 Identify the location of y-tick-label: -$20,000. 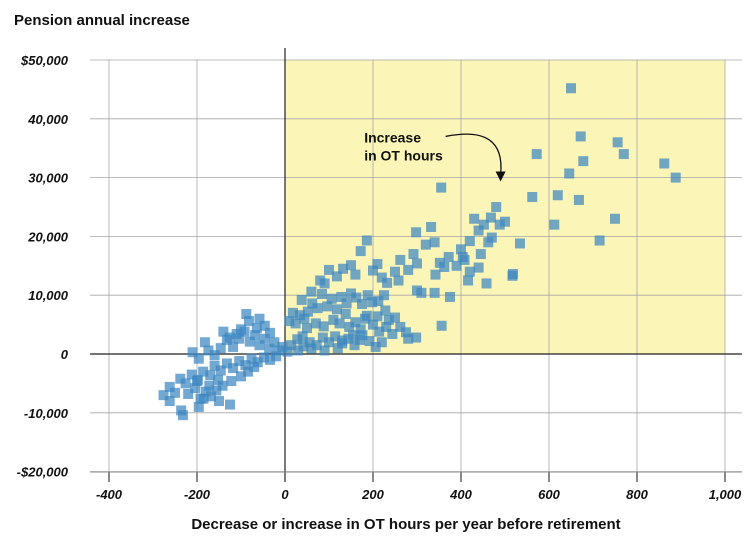
(43, 472).